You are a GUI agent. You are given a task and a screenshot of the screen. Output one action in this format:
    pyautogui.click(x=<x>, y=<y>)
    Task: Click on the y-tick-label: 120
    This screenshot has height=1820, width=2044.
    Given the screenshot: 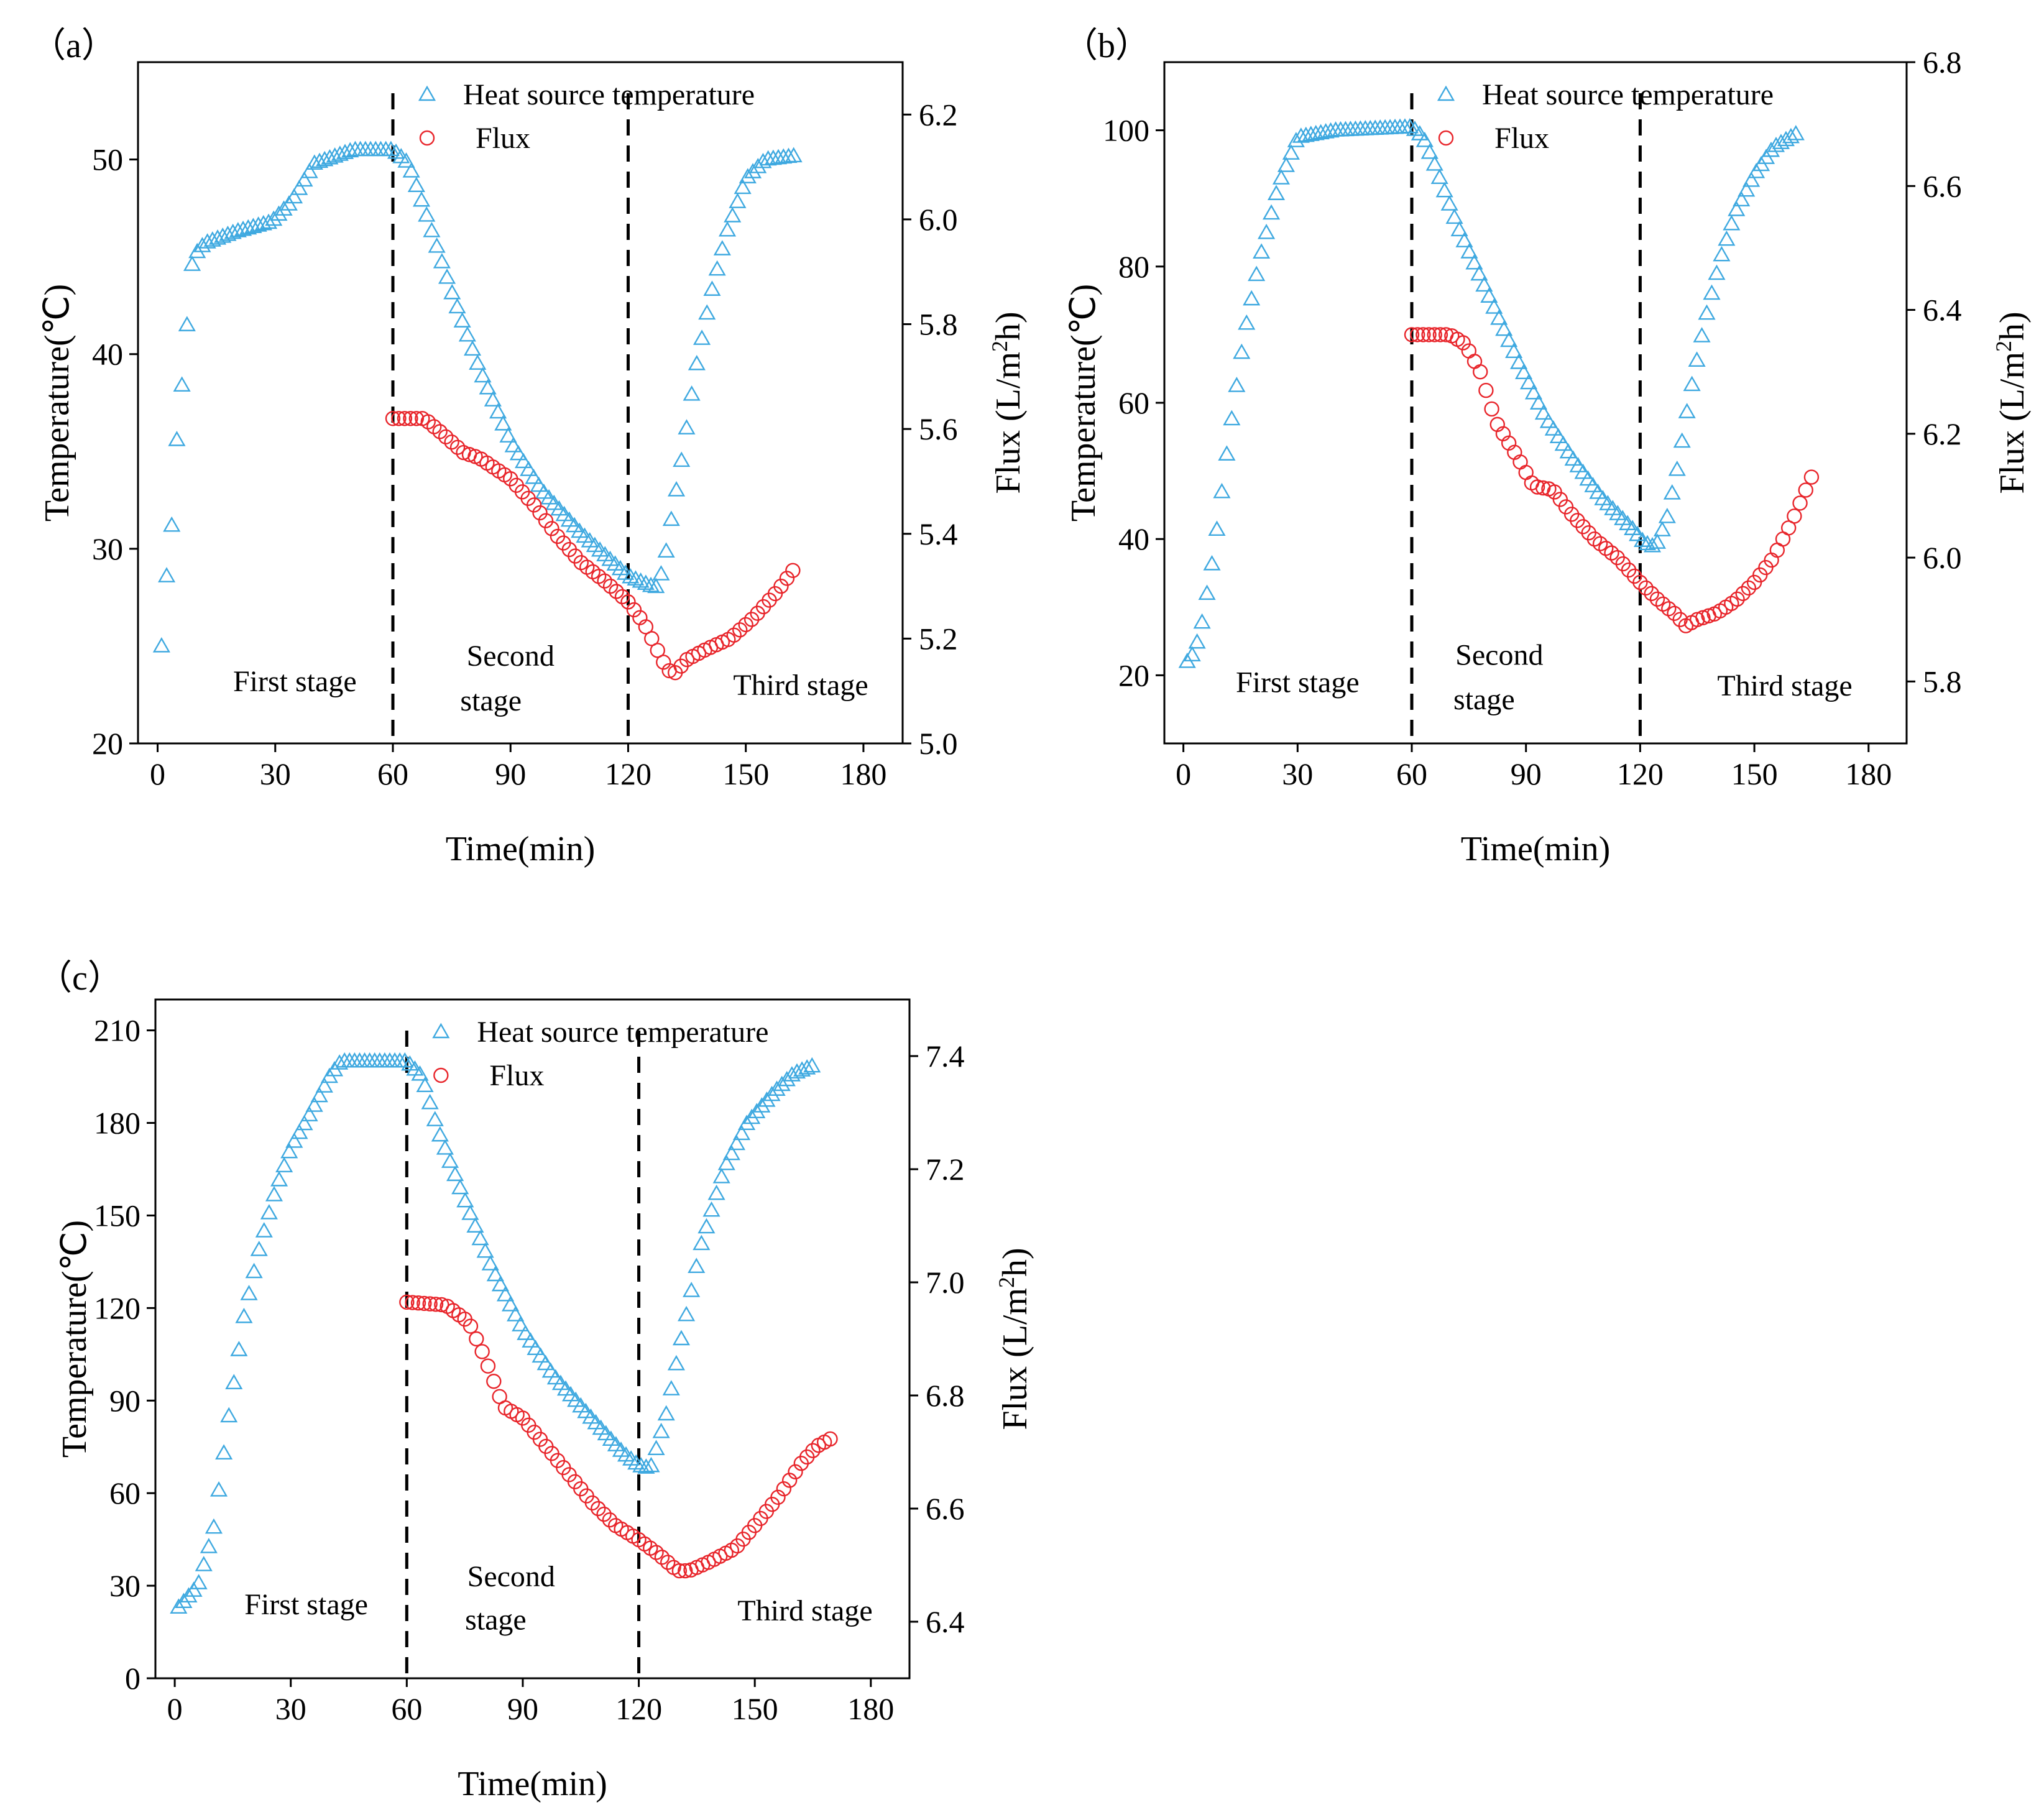 What is the action you would take?
    pyautogui.click(x=117, y=1307)
    